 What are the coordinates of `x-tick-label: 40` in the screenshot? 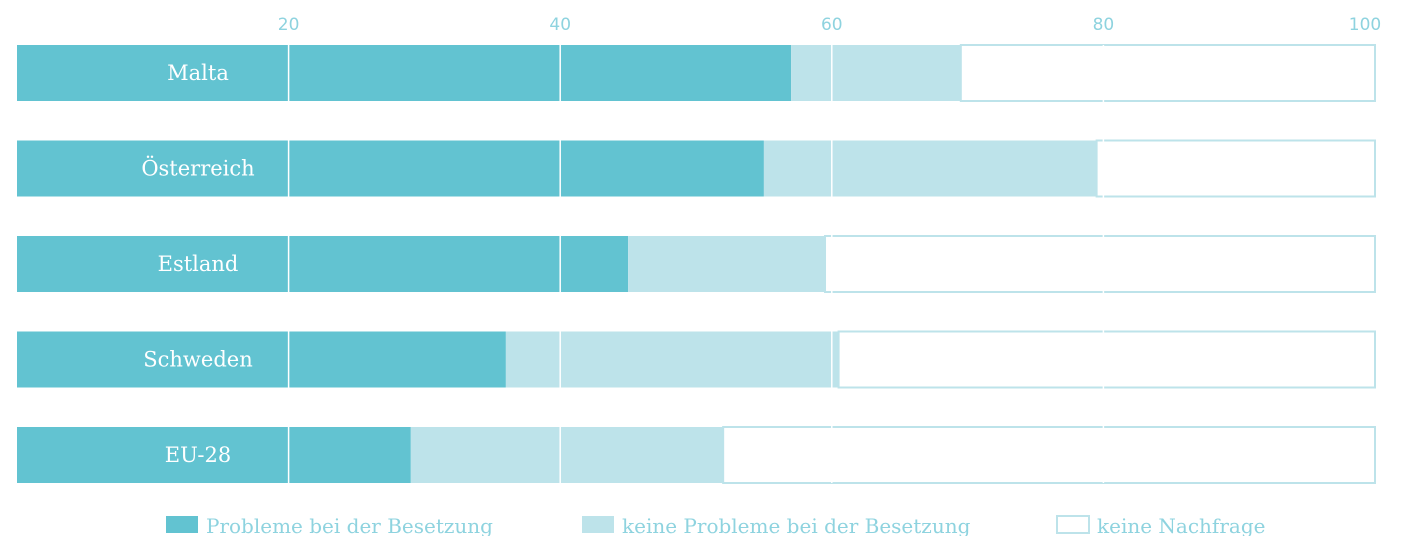 It's located at (560, 25).